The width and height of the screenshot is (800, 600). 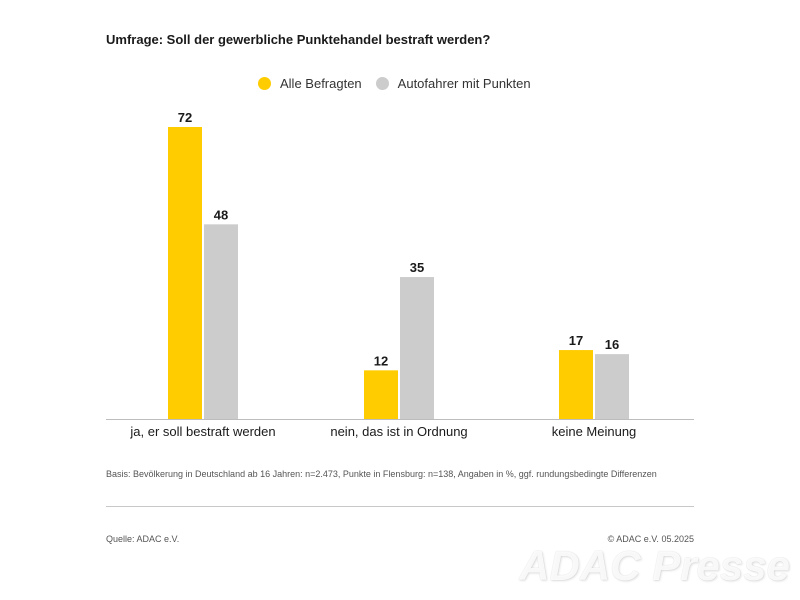 What do you see at coordinates (612, 344) in the screenshot?
I see `data-label: 16` at bounding box center [612, 344].